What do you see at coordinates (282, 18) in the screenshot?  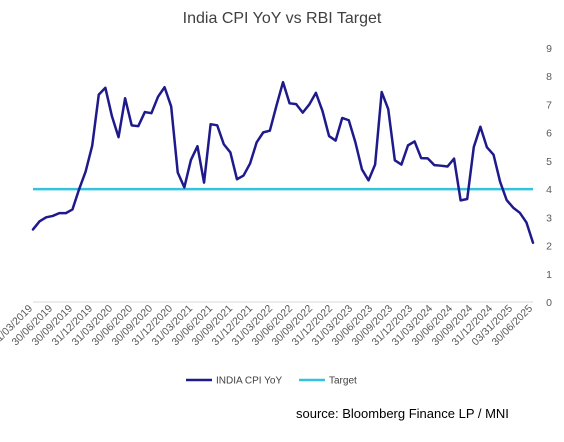 I see `chart-title: India CPI YoY vs RBI Target` at bounding box center [282, 18].